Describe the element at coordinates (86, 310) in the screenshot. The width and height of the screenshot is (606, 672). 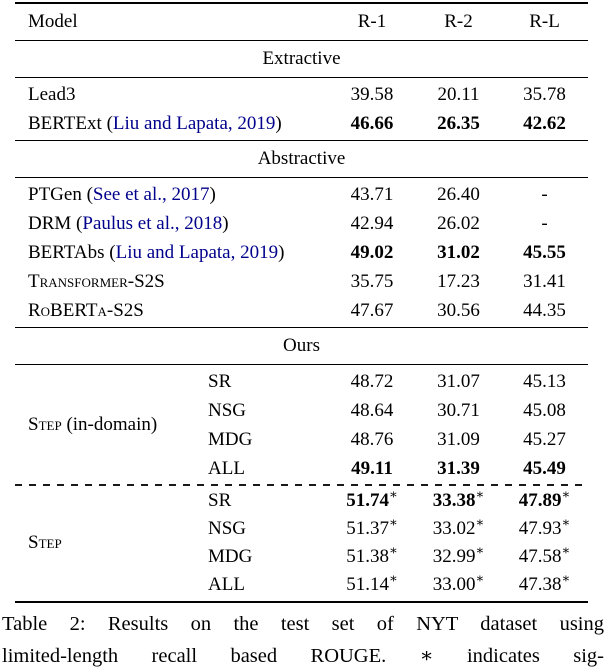
I see `model-name: RoBERTa-S2S` at that location.